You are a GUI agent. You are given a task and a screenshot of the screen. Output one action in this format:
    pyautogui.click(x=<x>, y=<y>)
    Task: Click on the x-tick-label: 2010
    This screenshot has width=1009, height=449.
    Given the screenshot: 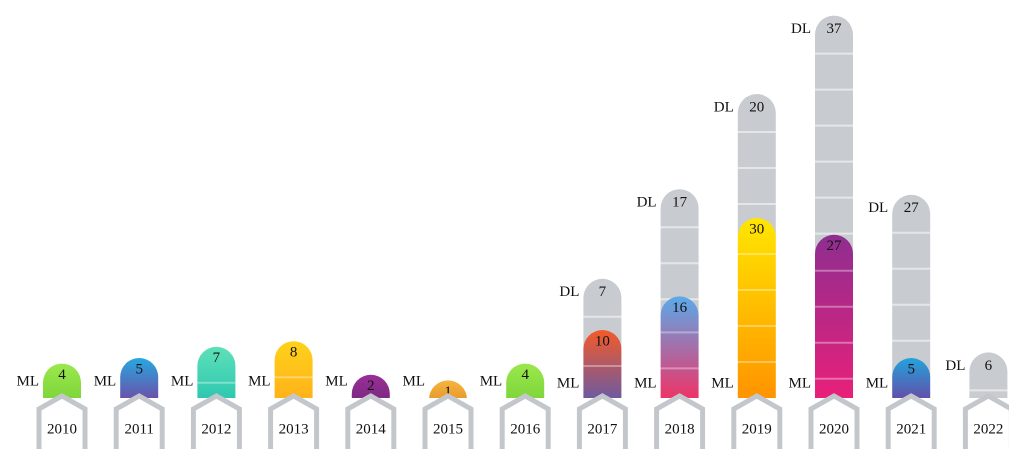 What is the action you would take?
    pyautogui.click(x=62, y=429)
    